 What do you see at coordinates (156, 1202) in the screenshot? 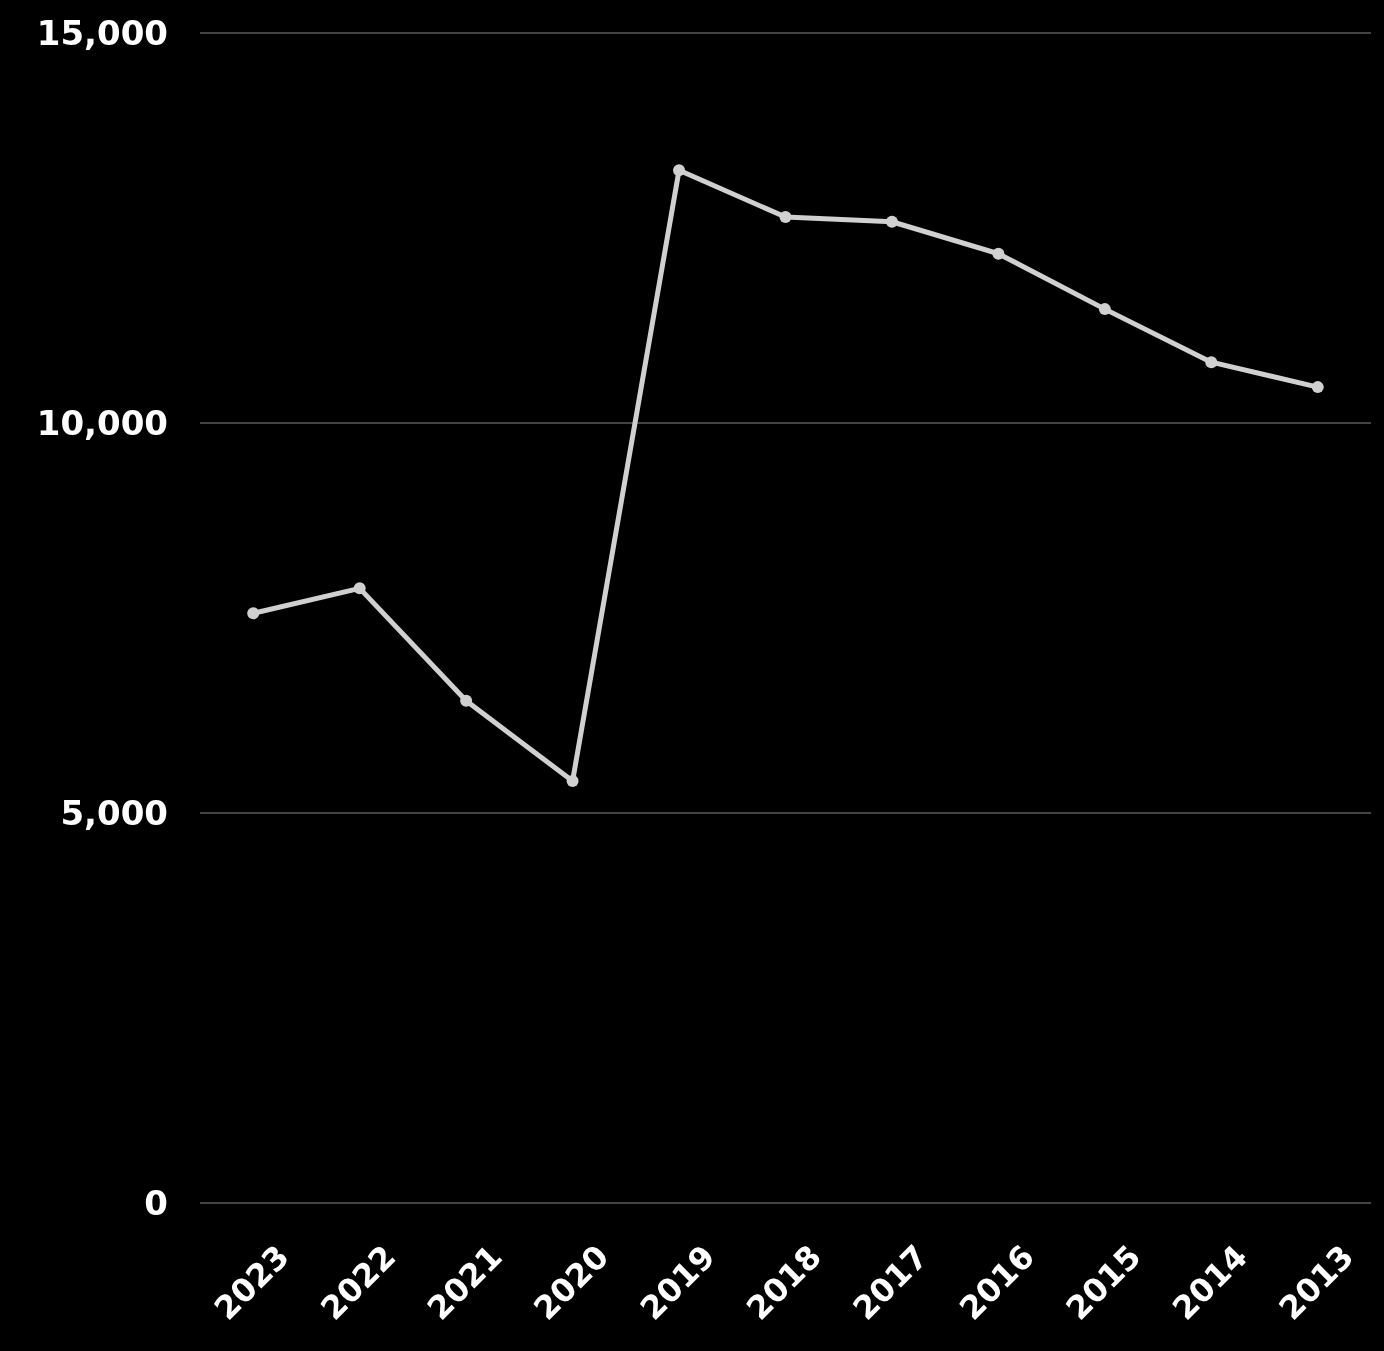
I see `y-tick-label: 0` at bounding box center [156, 1202].